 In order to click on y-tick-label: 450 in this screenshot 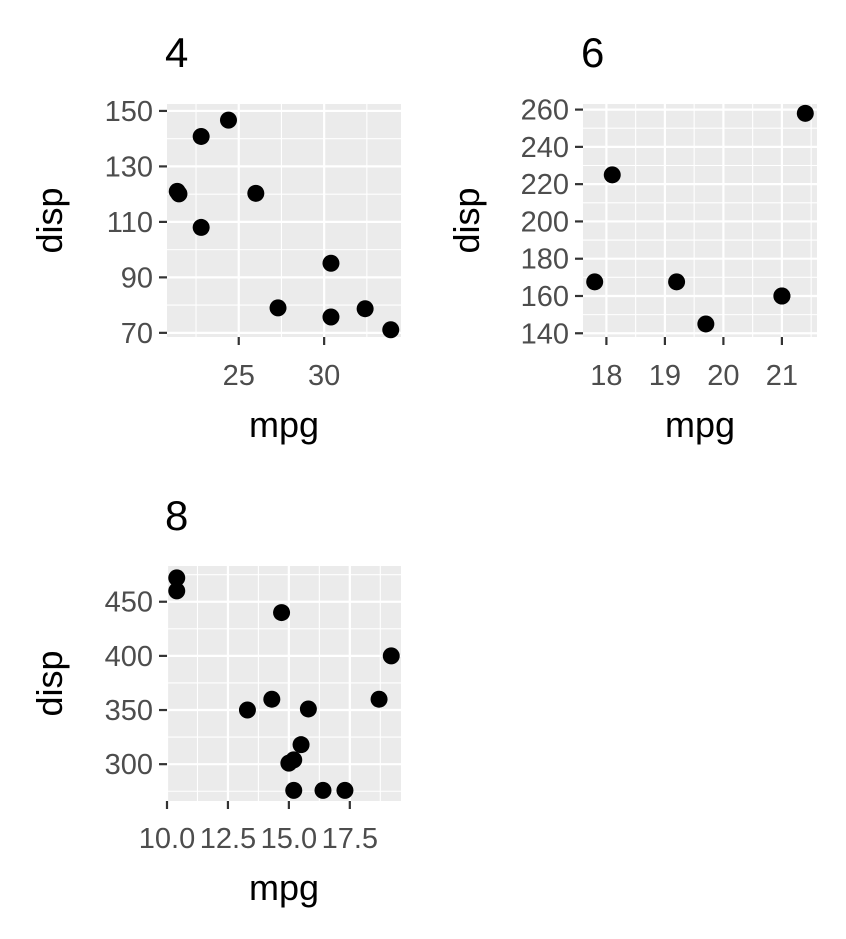, I will do `click(129, 603)`.